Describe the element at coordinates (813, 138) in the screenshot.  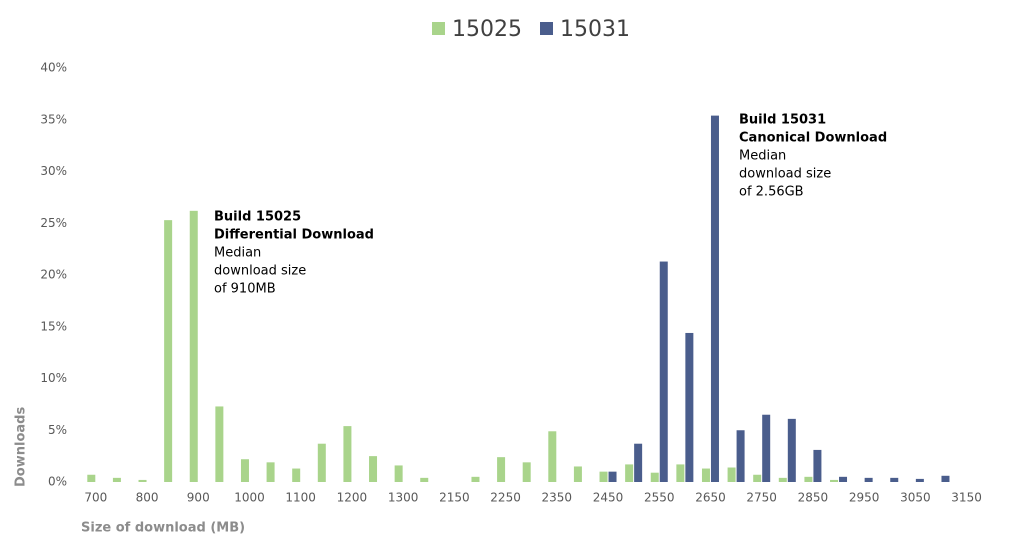
I see `annotation-line: Canonical Download` at that location.